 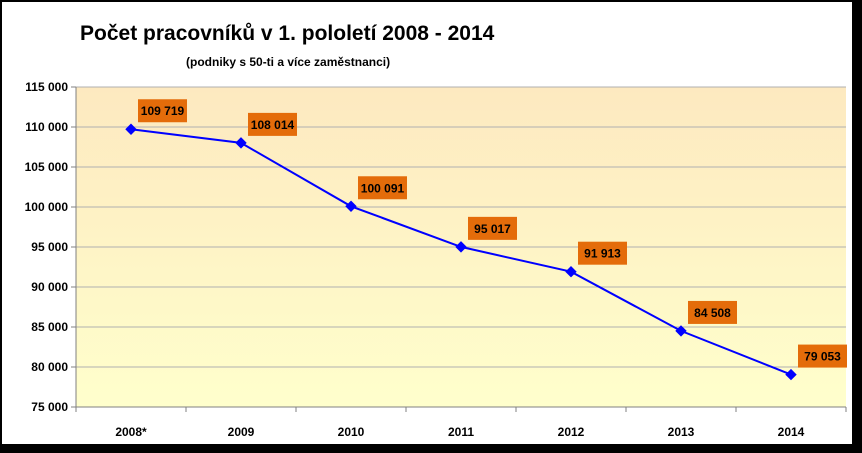 What do you see at coordinates (49, 407) in the screenshot?
I see `y-tick-label: 75 000` at bounding box center [49, 407].